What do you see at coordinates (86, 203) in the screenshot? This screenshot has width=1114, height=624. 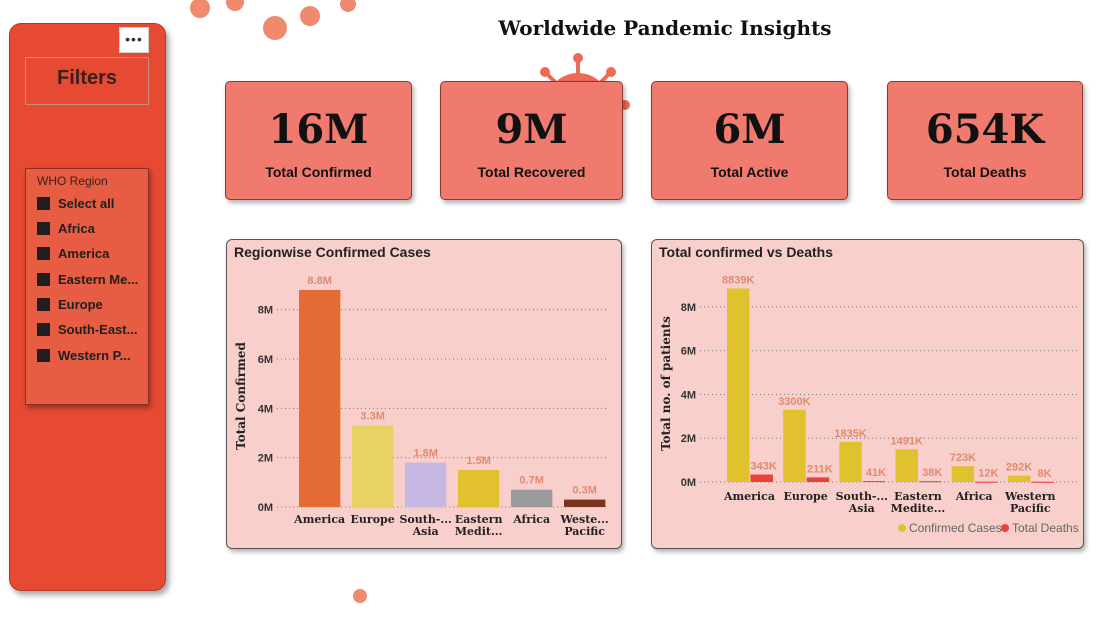 I see `slicer-item-label: Select all` at bounding box center [86, 203].